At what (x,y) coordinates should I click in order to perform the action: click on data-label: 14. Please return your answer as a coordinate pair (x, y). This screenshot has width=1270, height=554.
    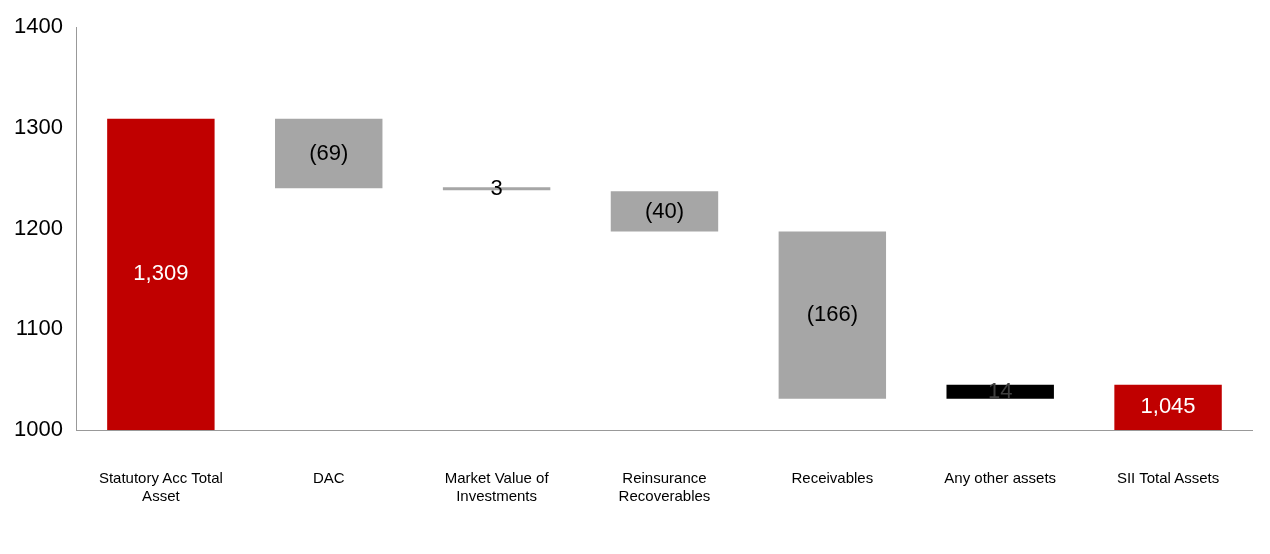
    Looking at the image, I should click on (1000, 390).